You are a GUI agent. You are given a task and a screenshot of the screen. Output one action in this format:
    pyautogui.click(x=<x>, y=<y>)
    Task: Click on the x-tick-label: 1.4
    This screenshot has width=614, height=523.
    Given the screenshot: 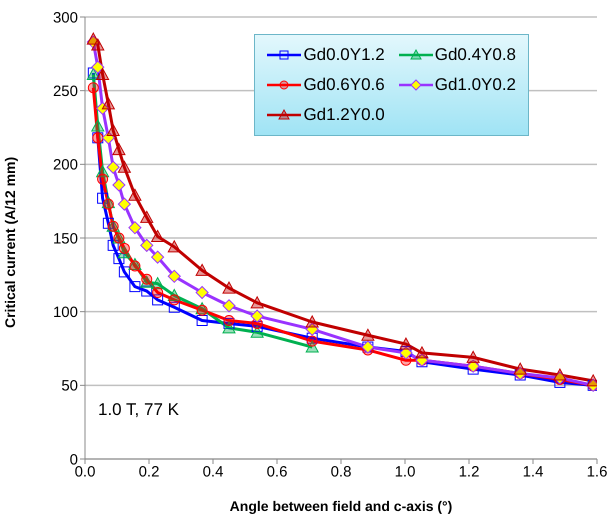 What is the action you would take?
    pyautogui.click(x=533, y=472)
    